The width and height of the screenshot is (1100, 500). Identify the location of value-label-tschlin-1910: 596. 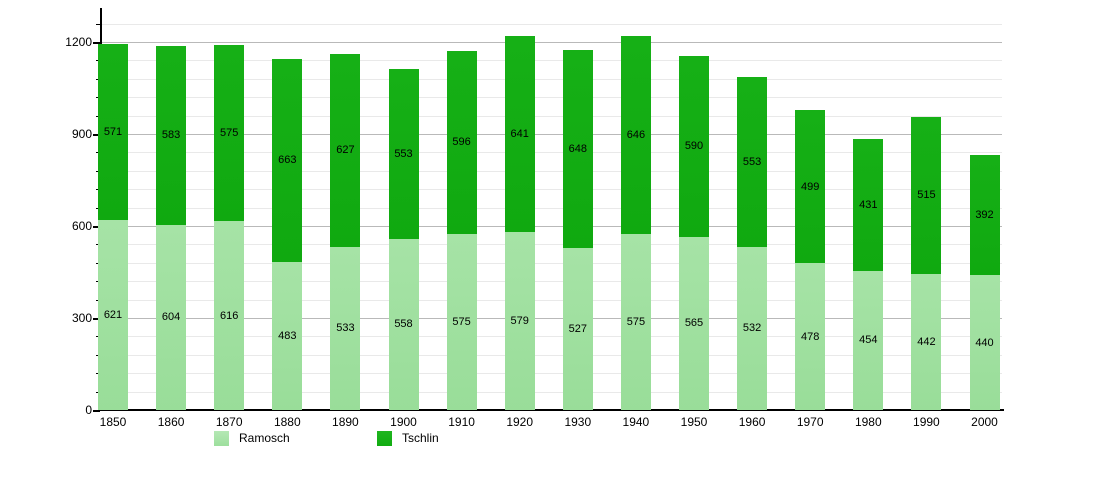
(461, 142).